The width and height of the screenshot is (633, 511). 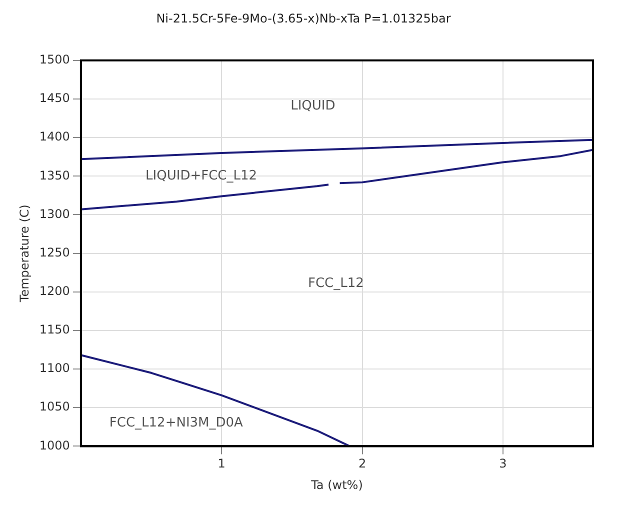 I want to click on y-tick-label: 1300, so click(x=54, y=213).